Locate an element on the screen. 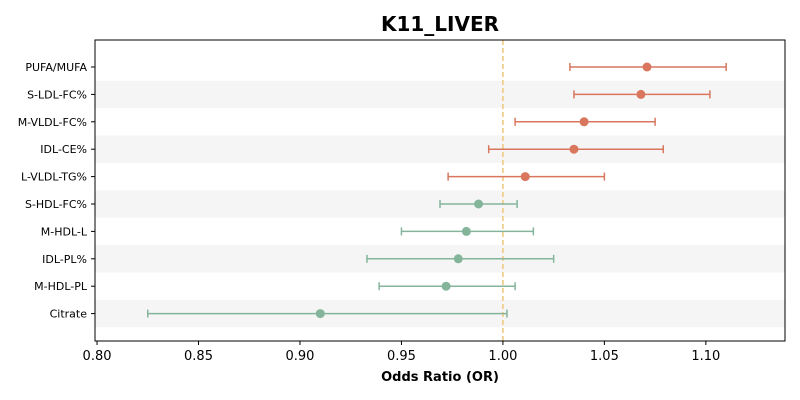  category-label: L-VLDL-TG% is located at coordinates (54, 177).